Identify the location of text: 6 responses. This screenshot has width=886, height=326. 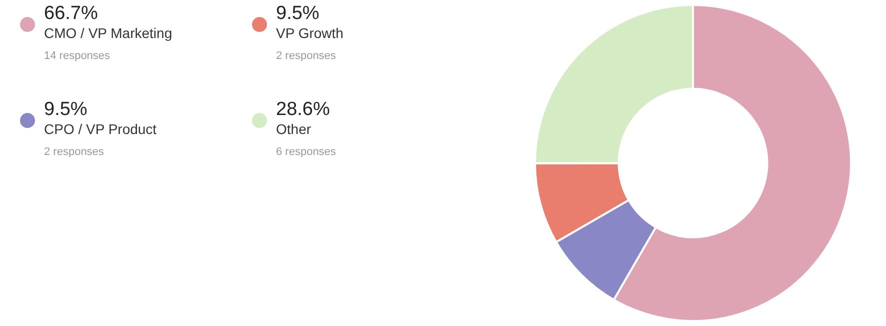
(306, 152).